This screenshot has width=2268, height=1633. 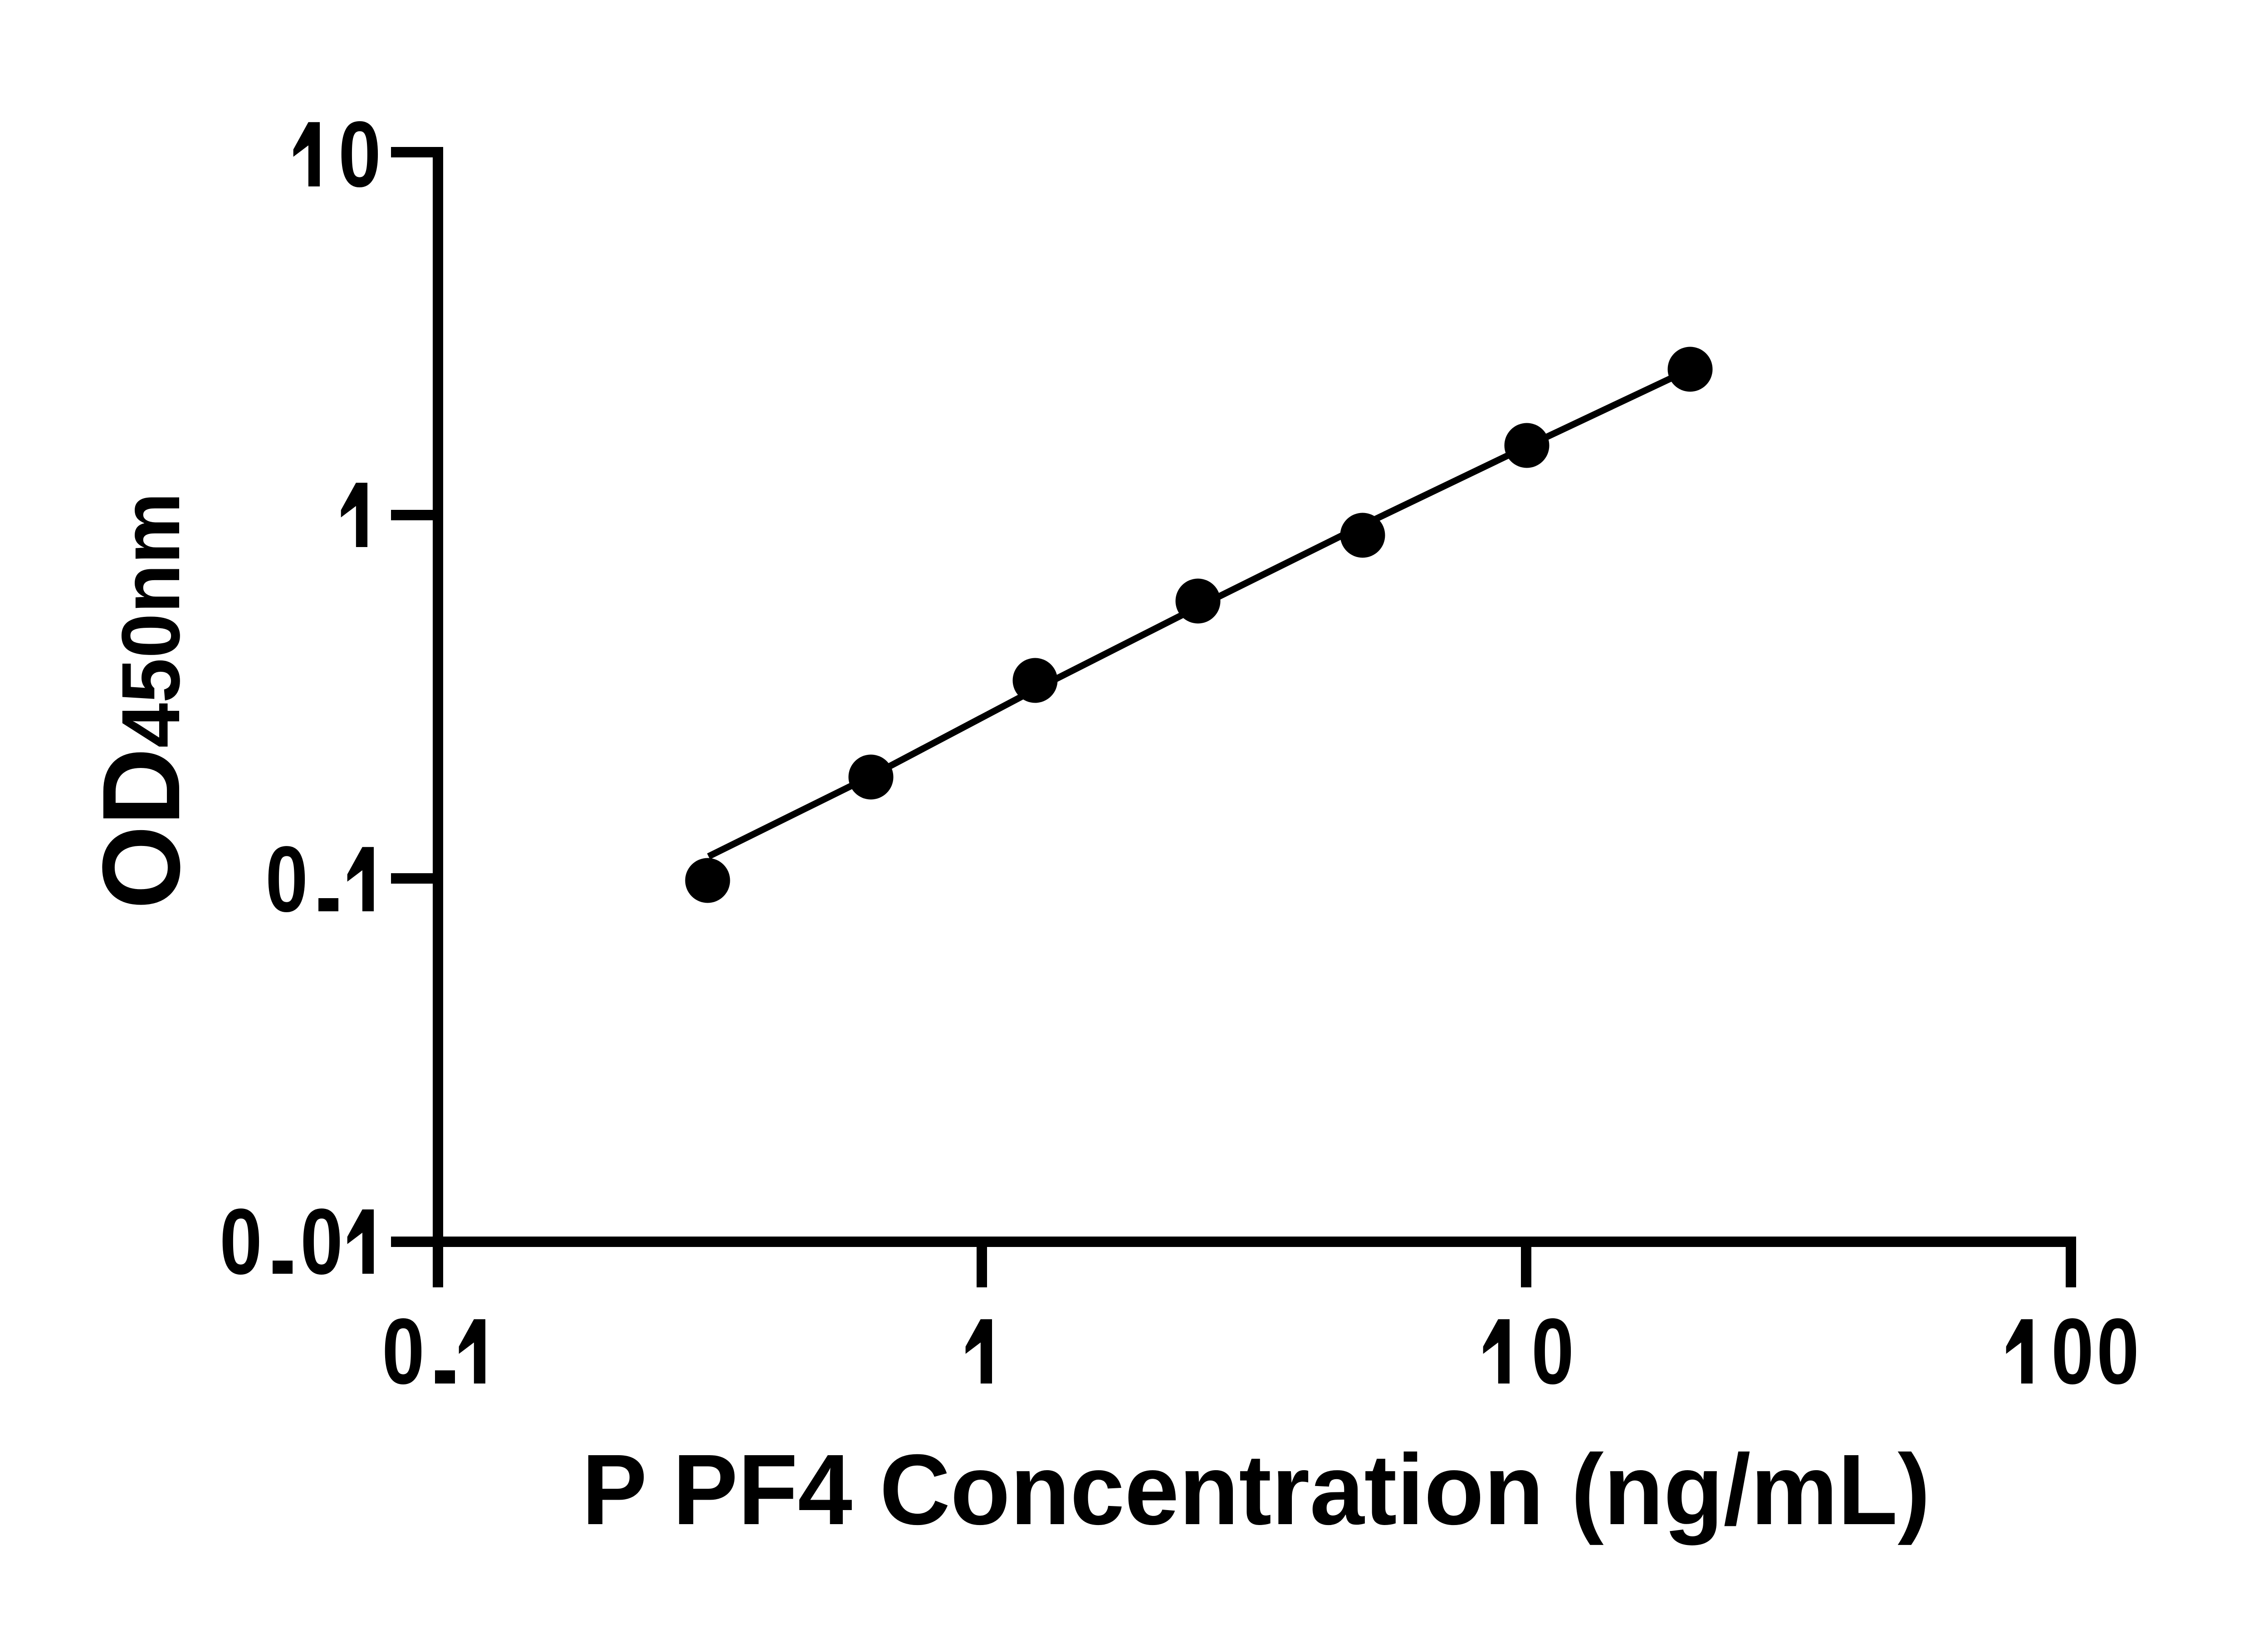 I want to click on svg-text: OD450nm, so click(x=141, y=701).